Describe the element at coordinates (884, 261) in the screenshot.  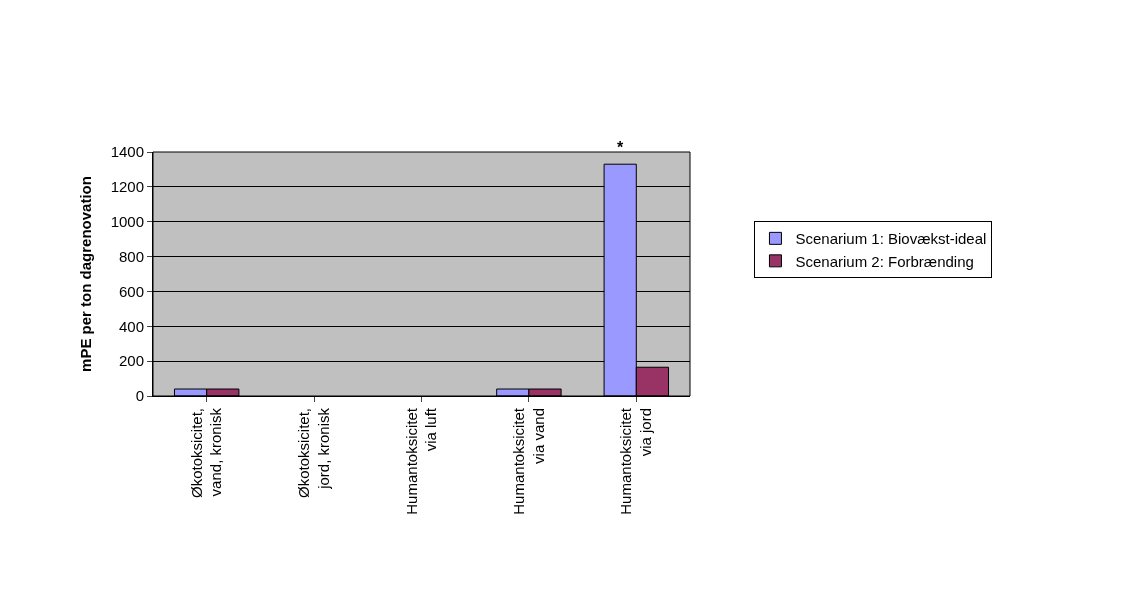
I see `legend-label: Scenarium 2: Forbrænding` at that location.